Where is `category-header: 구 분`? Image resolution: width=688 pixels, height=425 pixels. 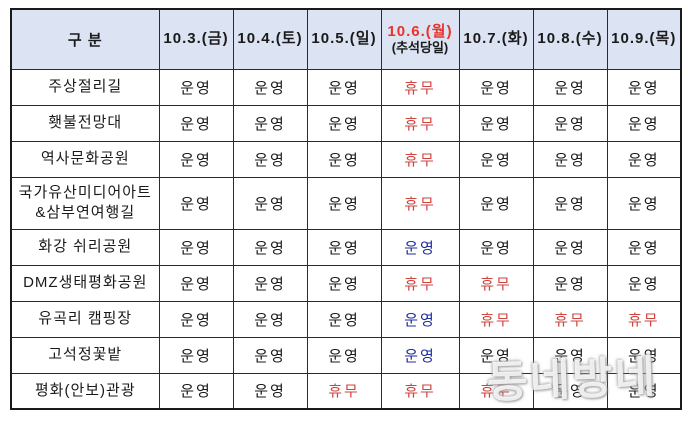
category-header: 구 분 is located at coordinates (85, 39).